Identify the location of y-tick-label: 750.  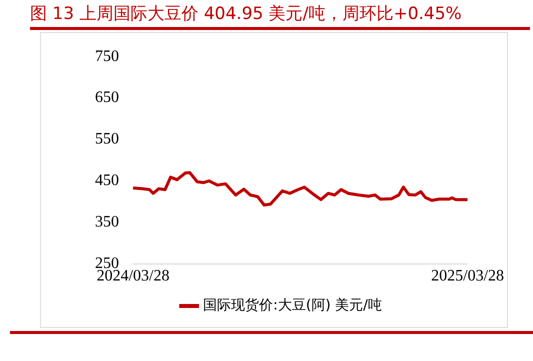
(107, 56).